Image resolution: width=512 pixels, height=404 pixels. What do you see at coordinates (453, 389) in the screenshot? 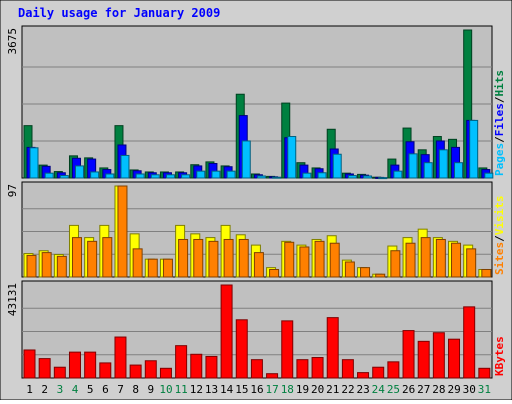
I see `x-tick-label-day-29: 29` at bounding box center [453, 389].